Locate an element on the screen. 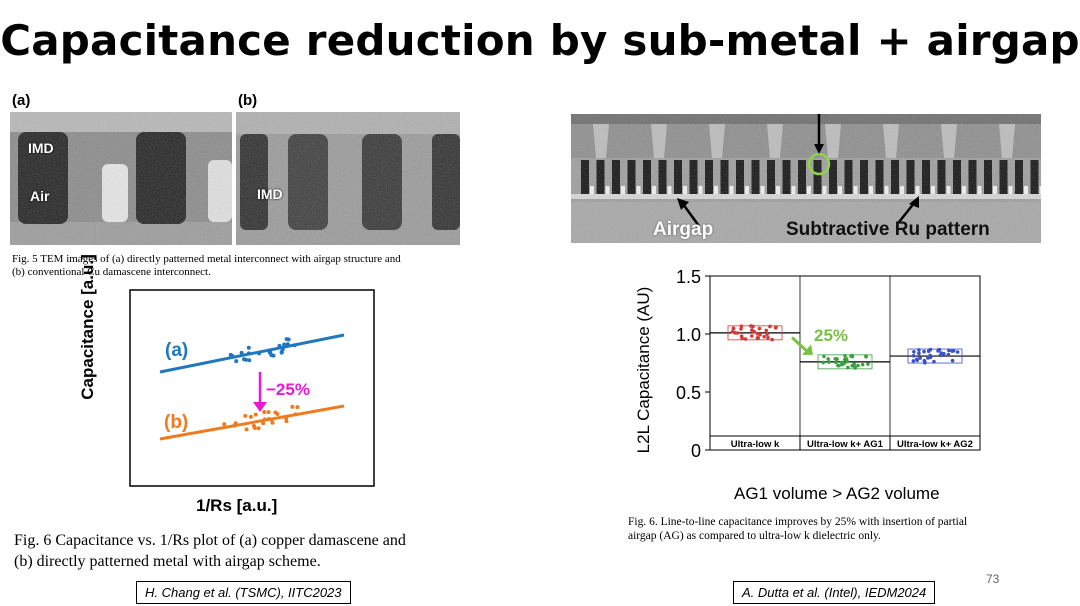 The width and height of the screenshot is (1080, 606). reduction-annotation: −25% is located at coordinates (288, 389).